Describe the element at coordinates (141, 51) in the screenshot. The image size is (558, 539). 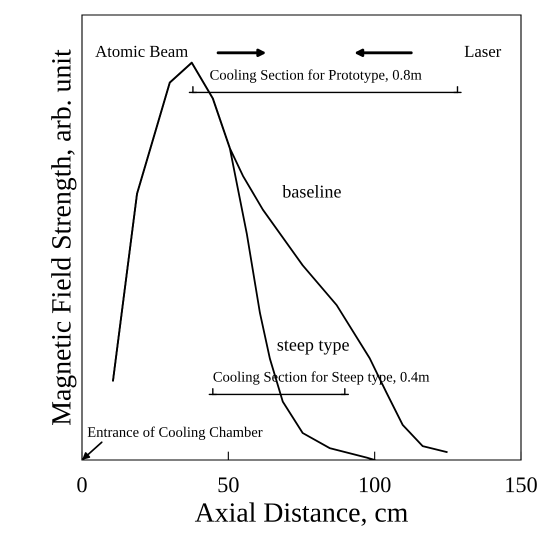
I see `text: Atomic Beam` at that location.